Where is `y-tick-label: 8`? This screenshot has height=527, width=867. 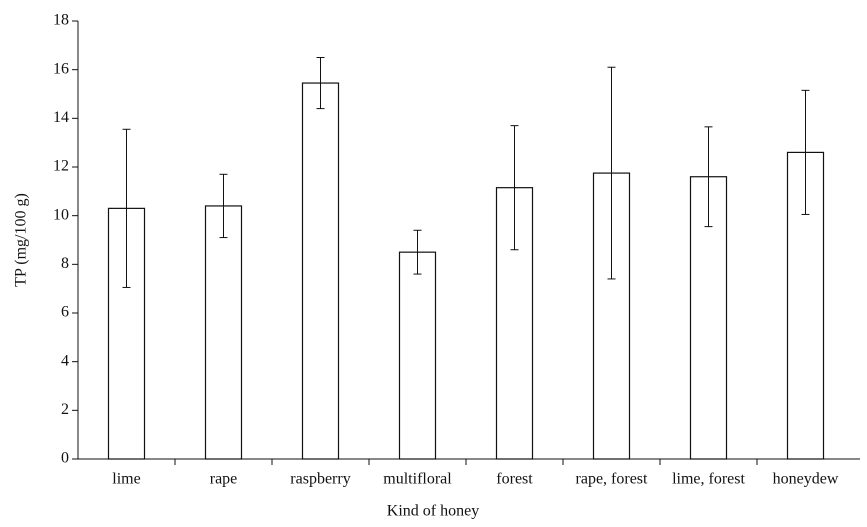 y-tick-label: 8 is located at coordinates (65, 263).